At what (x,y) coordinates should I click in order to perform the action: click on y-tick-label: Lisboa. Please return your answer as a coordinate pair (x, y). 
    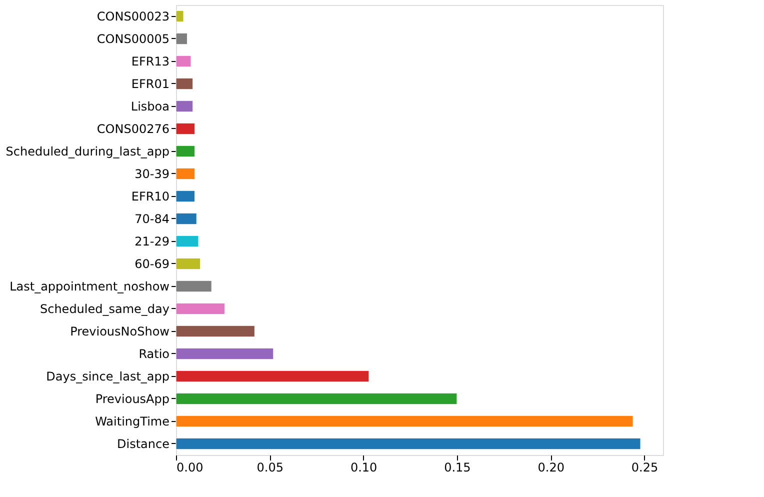
    Looking at the image, I should click on (150, 106).